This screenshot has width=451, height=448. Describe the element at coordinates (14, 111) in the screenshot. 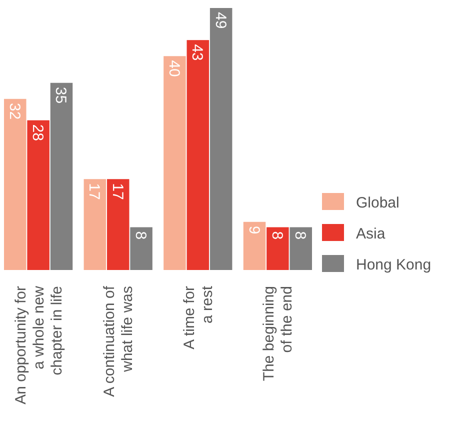

I see `data-label: 32` at that location.